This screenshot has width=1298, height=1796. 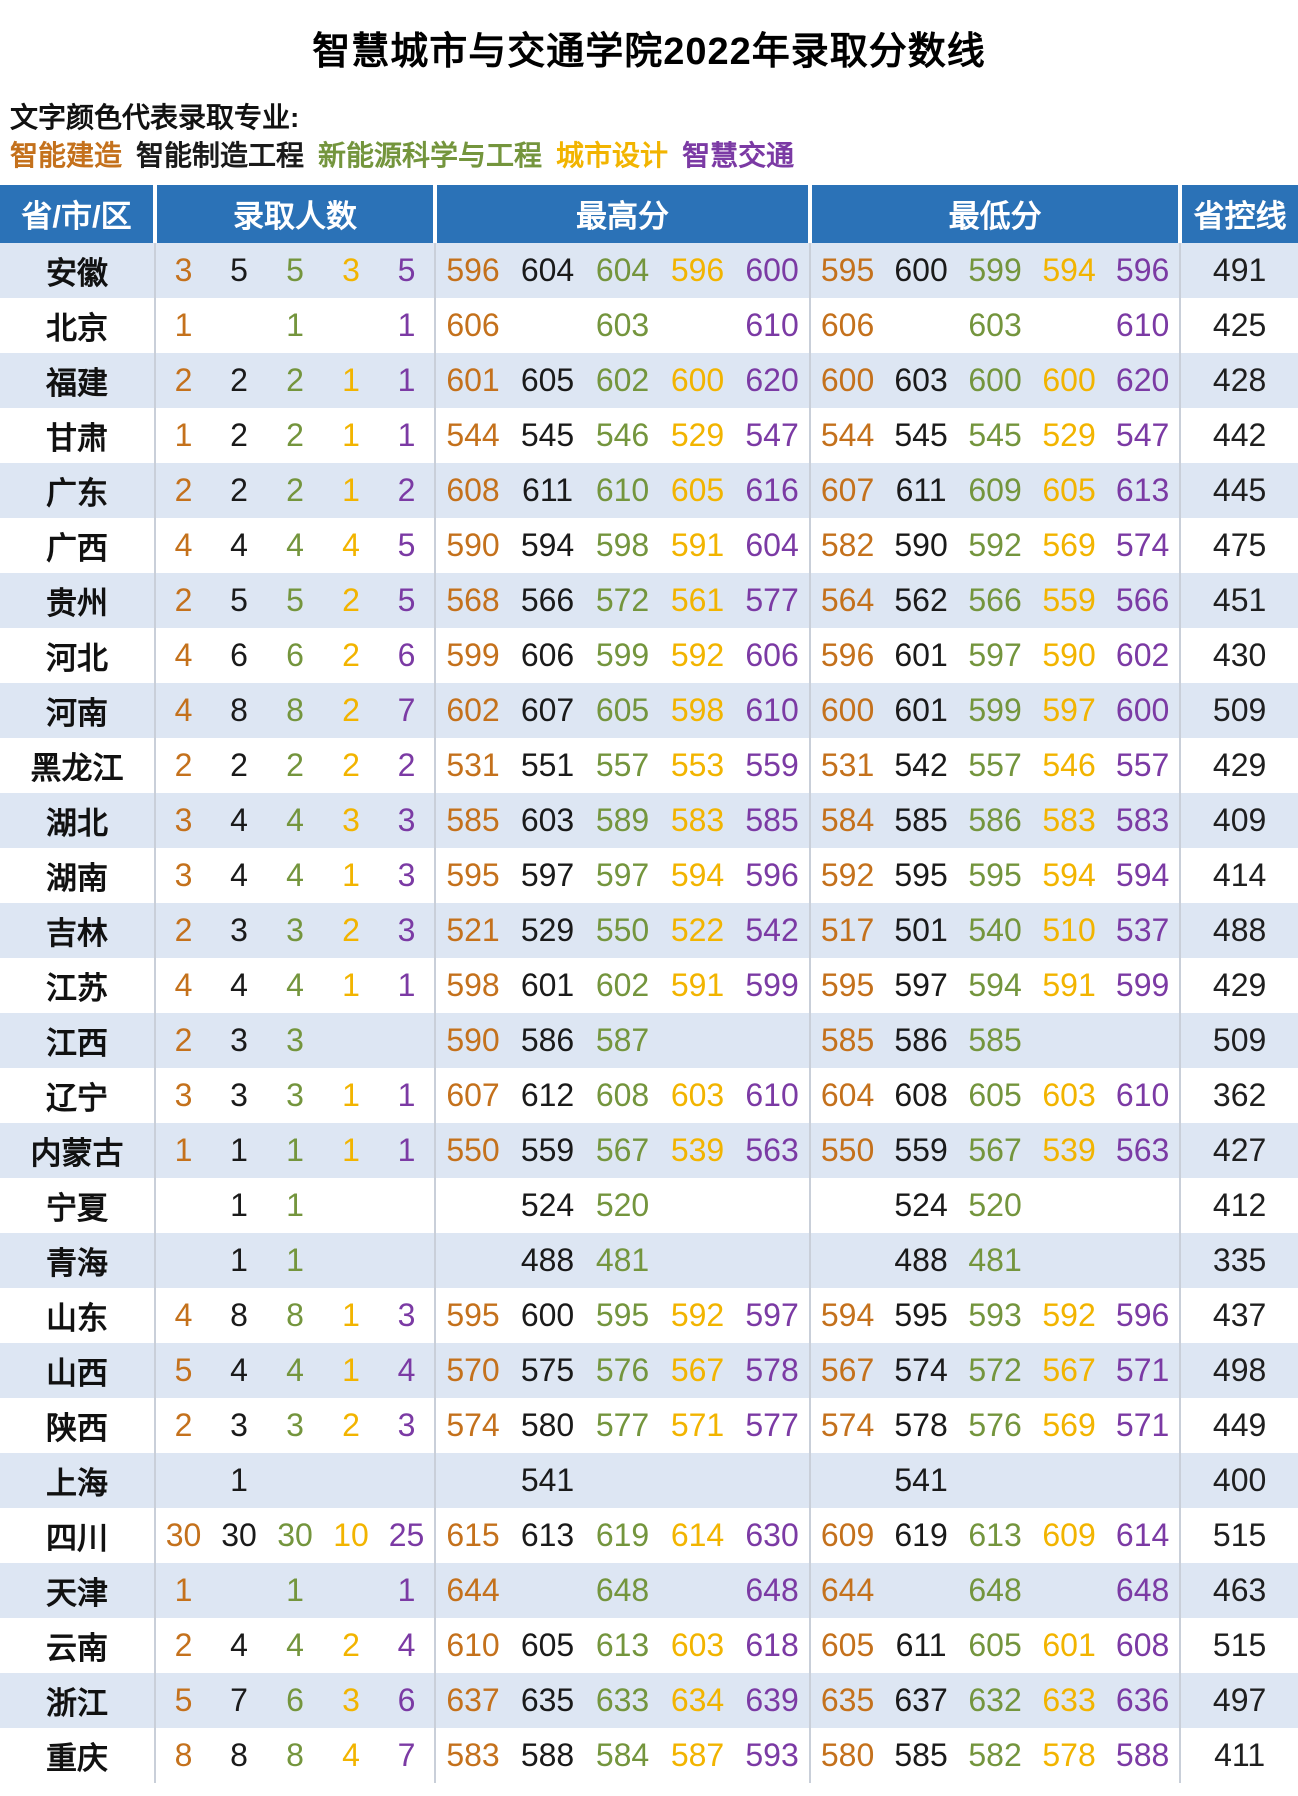 I want to click on min-cell: 599, so click(x=995, y=710).